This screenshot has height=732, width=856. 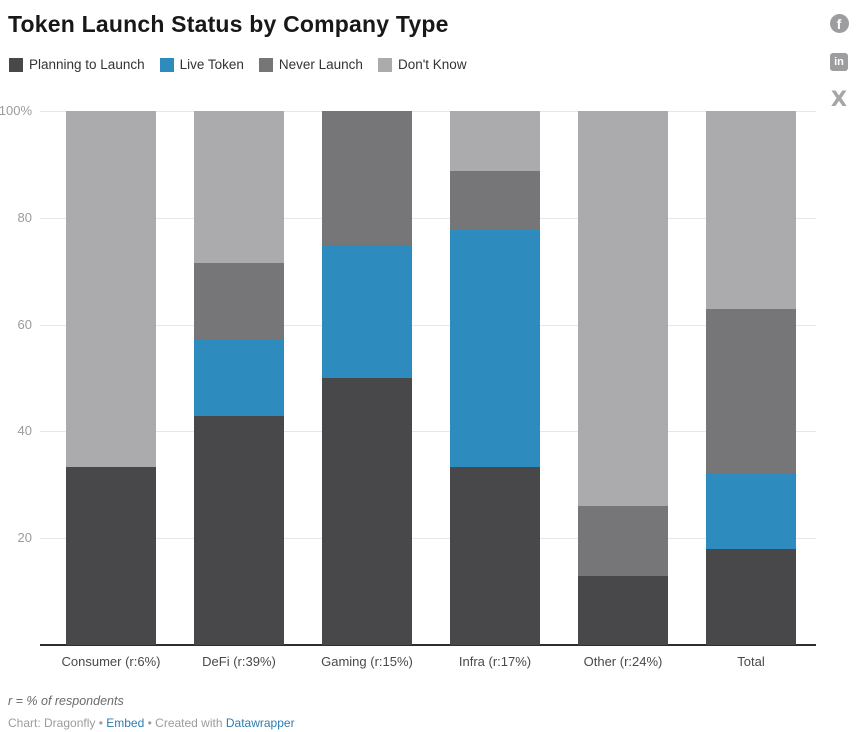 I want to click on y-axis-tick-label: 40, so click(x=24, y=431).